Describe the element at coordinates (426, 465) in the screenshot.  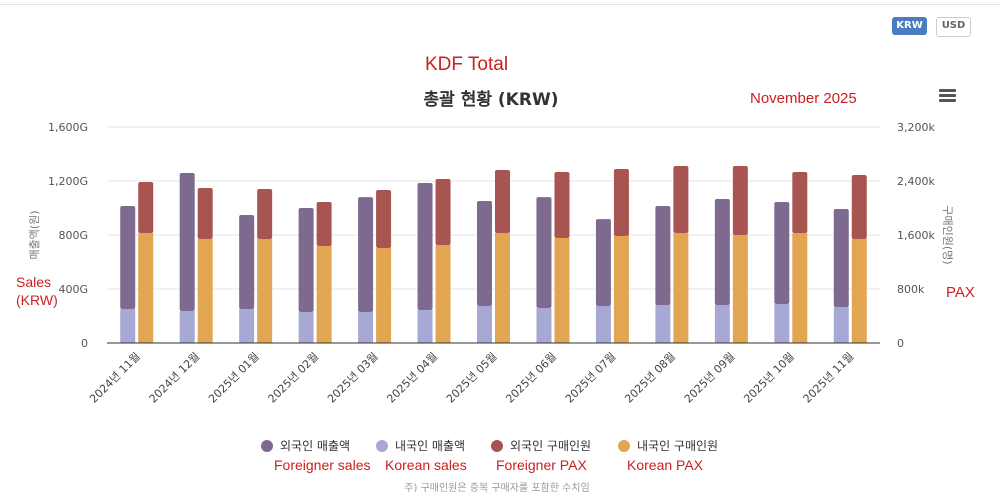
I see `legend-translation: Korean sales` at that location.